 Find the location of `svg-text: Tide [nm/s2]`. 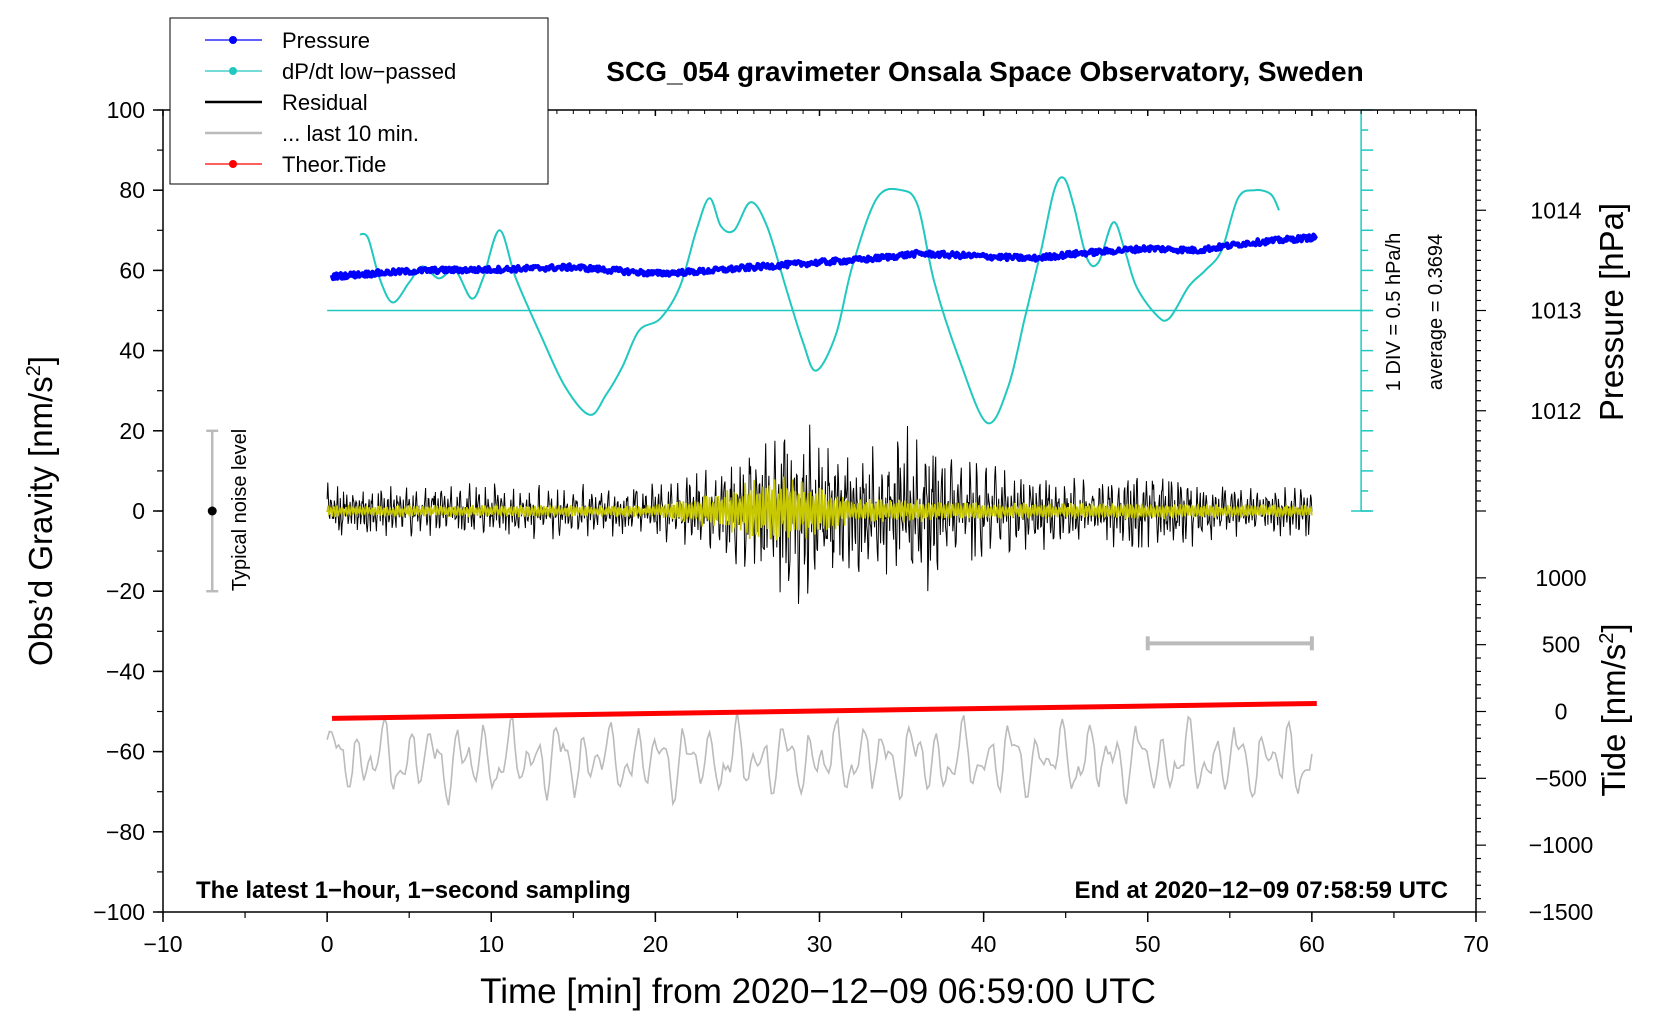

svg-text: Tide [nm/s2] is located at coordinates (1613, 709).